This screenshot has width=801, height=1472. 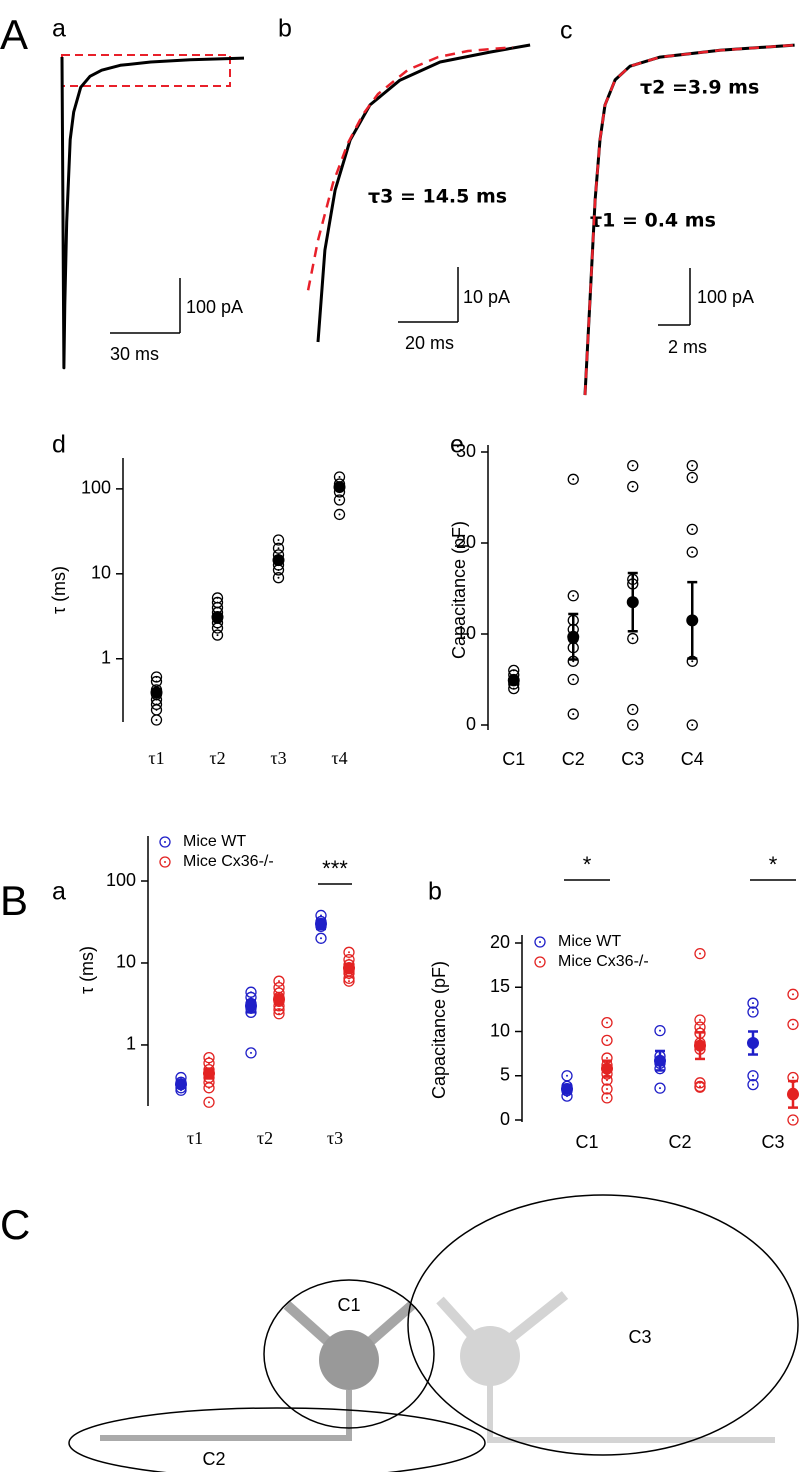 What do you see at coordinates (589, 941) in the screenshot?
I see `legend-label: Mice WT` at bounding box center [589, 941].